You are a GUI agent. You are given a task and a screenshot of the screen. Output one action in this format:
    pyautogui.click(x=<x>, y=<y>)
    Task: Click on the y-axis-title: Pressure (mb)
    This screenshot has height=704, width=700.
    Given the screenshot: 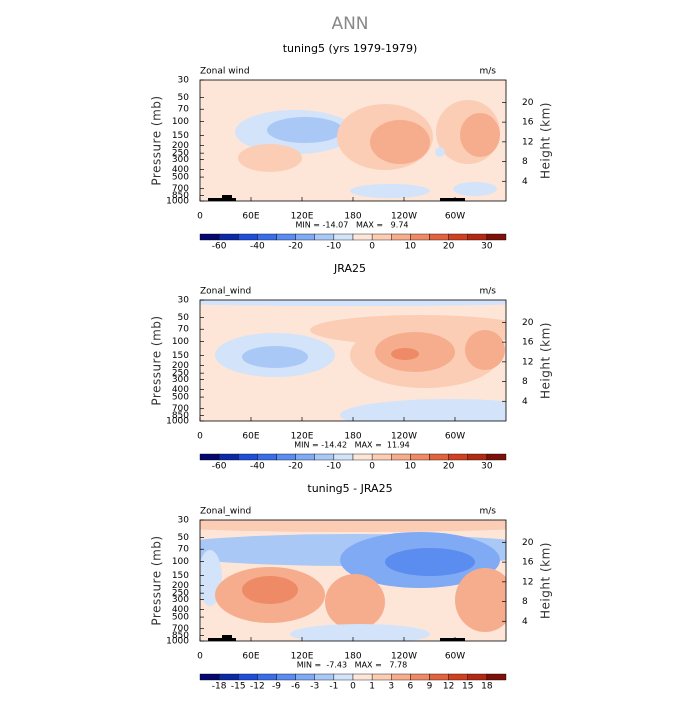 What is the action you would take?
    pyautogui.click(x=157, y=360)
    